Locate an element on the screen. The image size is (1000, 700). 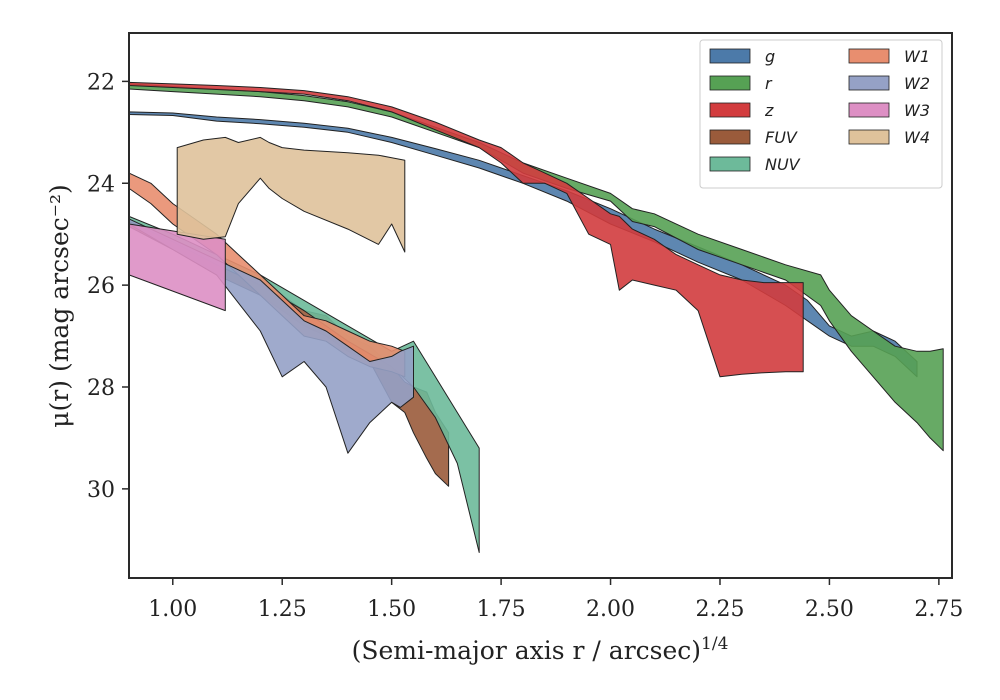
legend-swatch-w4 is located at coordinates (869, 137).